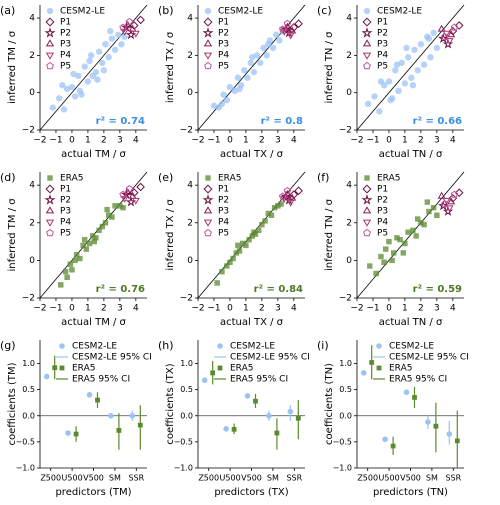 Image resolution: width=500 pixels, height=505 pixels. Describe the element at coordinates (115, 478) in the screenshot. I see `x-tick-label: SM` at that location.